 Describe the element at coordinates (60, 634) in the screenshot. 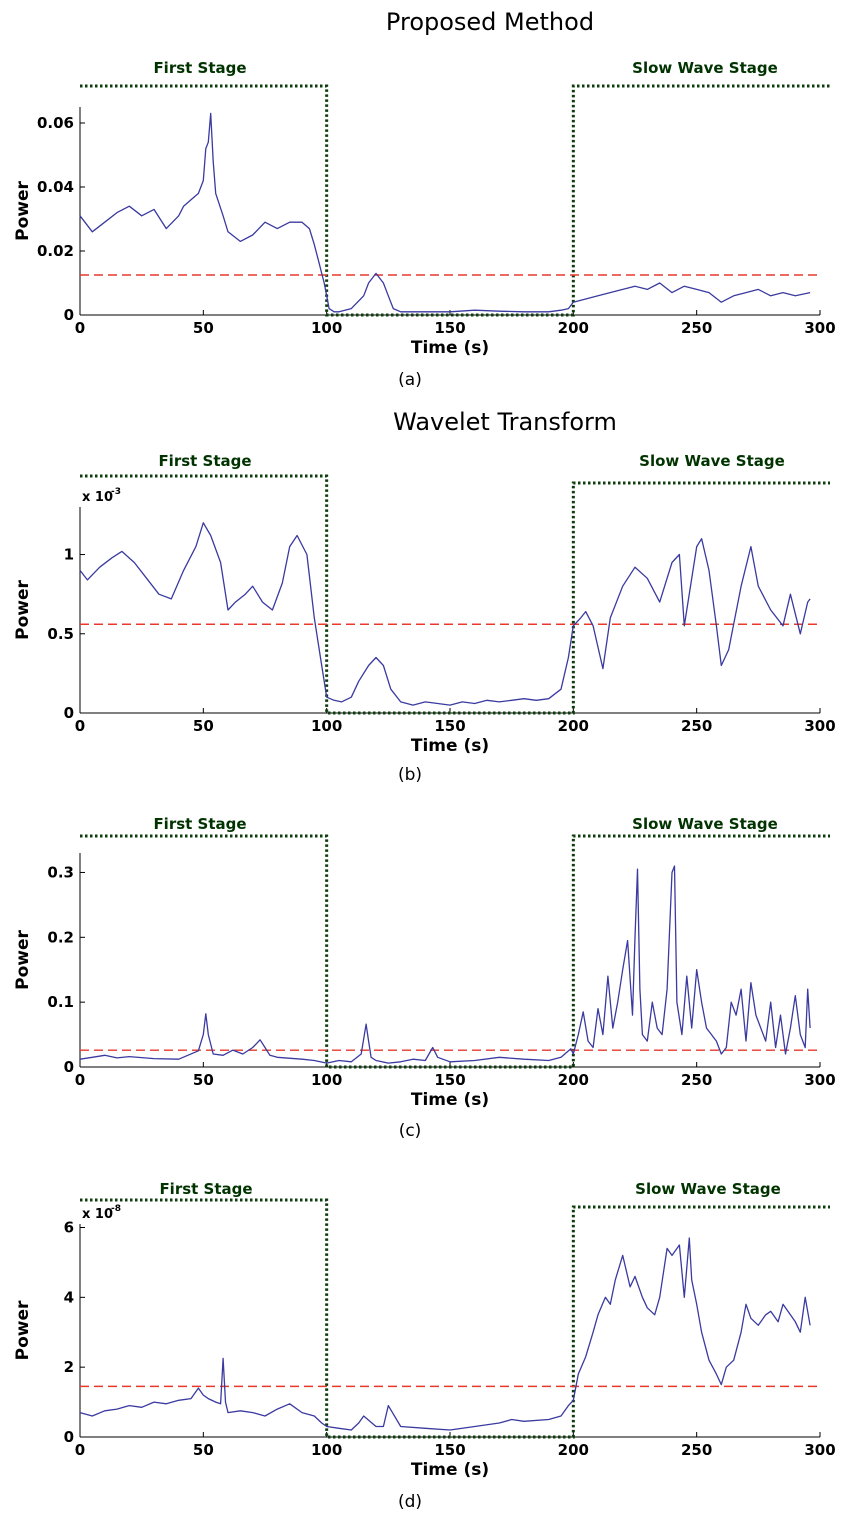

I see `y-tick-label: 0.5` at that location.